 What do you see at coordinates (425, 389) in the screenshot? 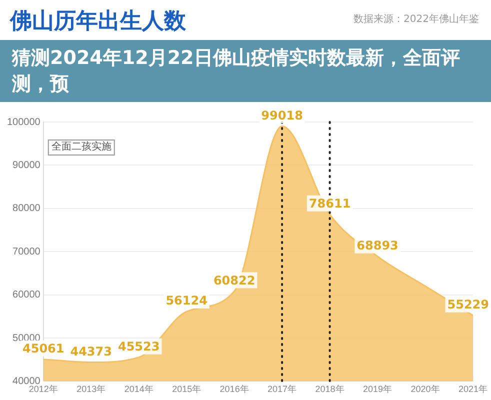
I see `x-tick-label: 2020年` at bounding box center [425, 389].